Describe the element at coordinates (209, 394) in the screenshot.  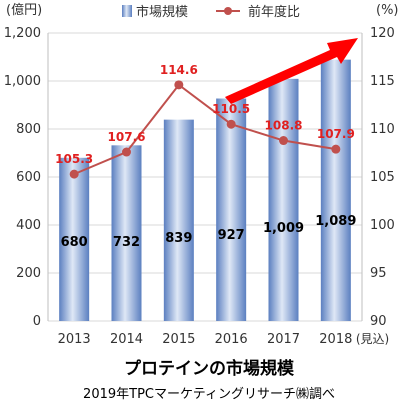
I see `chart-source: 2019年TPCマーケティングリサーチ㈱調べ` at that location.